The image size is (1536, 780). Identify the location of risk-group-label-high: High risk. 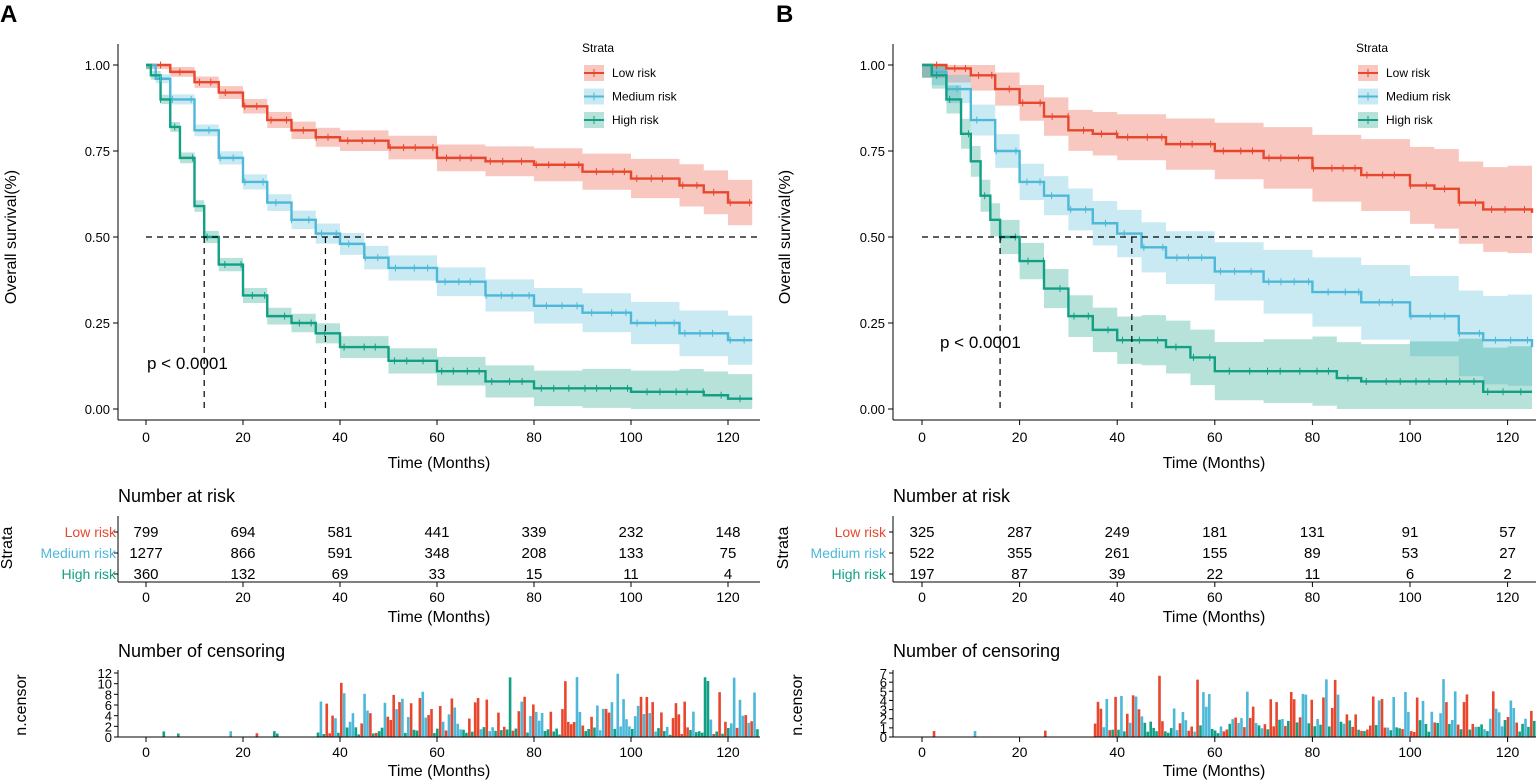
(89, 574).